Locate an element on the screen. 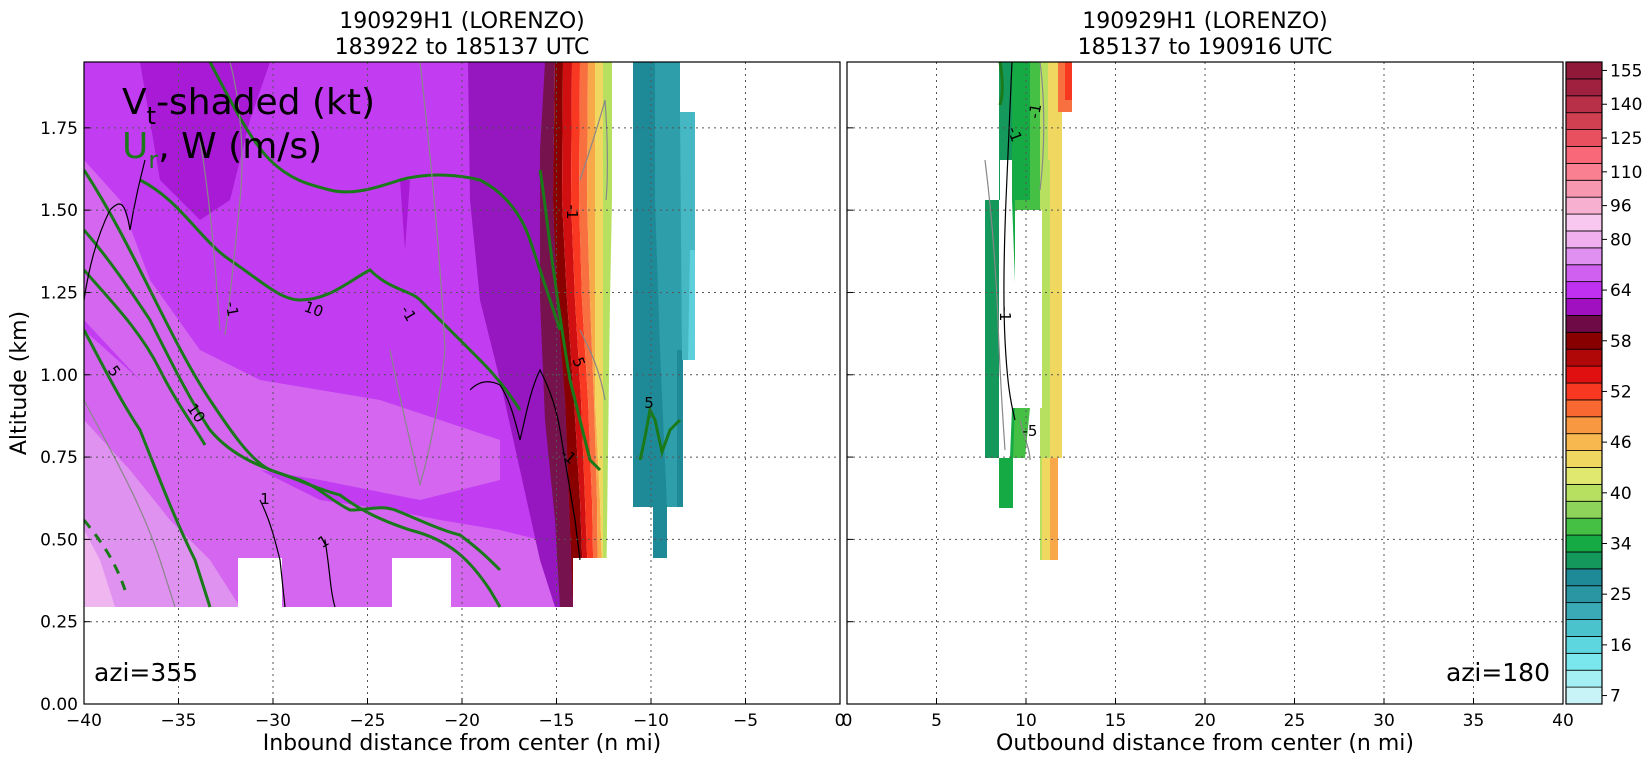  left-azimuth-label: azi=355 is located at coordinates (146, 672).